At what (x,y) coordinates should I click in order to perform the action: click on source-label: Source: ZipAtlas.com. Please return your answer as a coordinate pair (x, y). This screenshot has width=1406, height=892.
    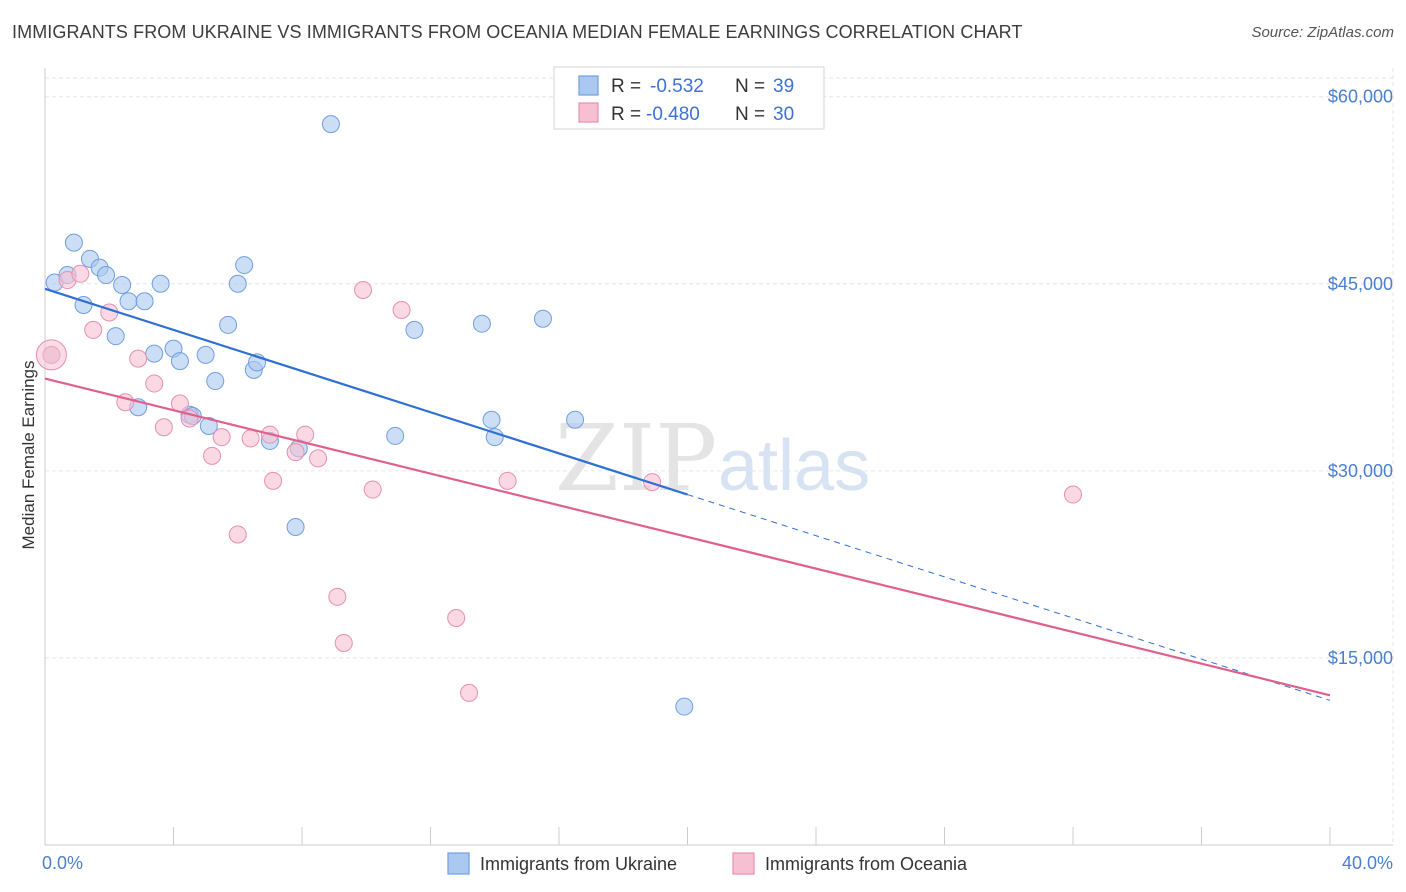
    Looking at the image, I should click on (1322, 32).